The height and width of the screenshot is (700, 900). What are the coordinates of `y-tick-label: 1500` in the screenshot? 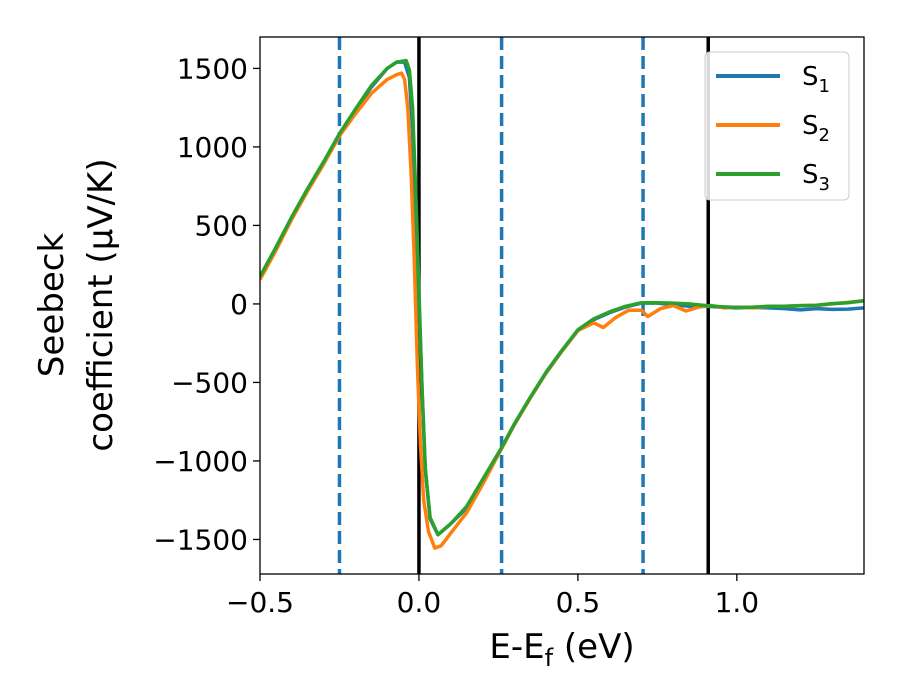 It's located at (212, 68).